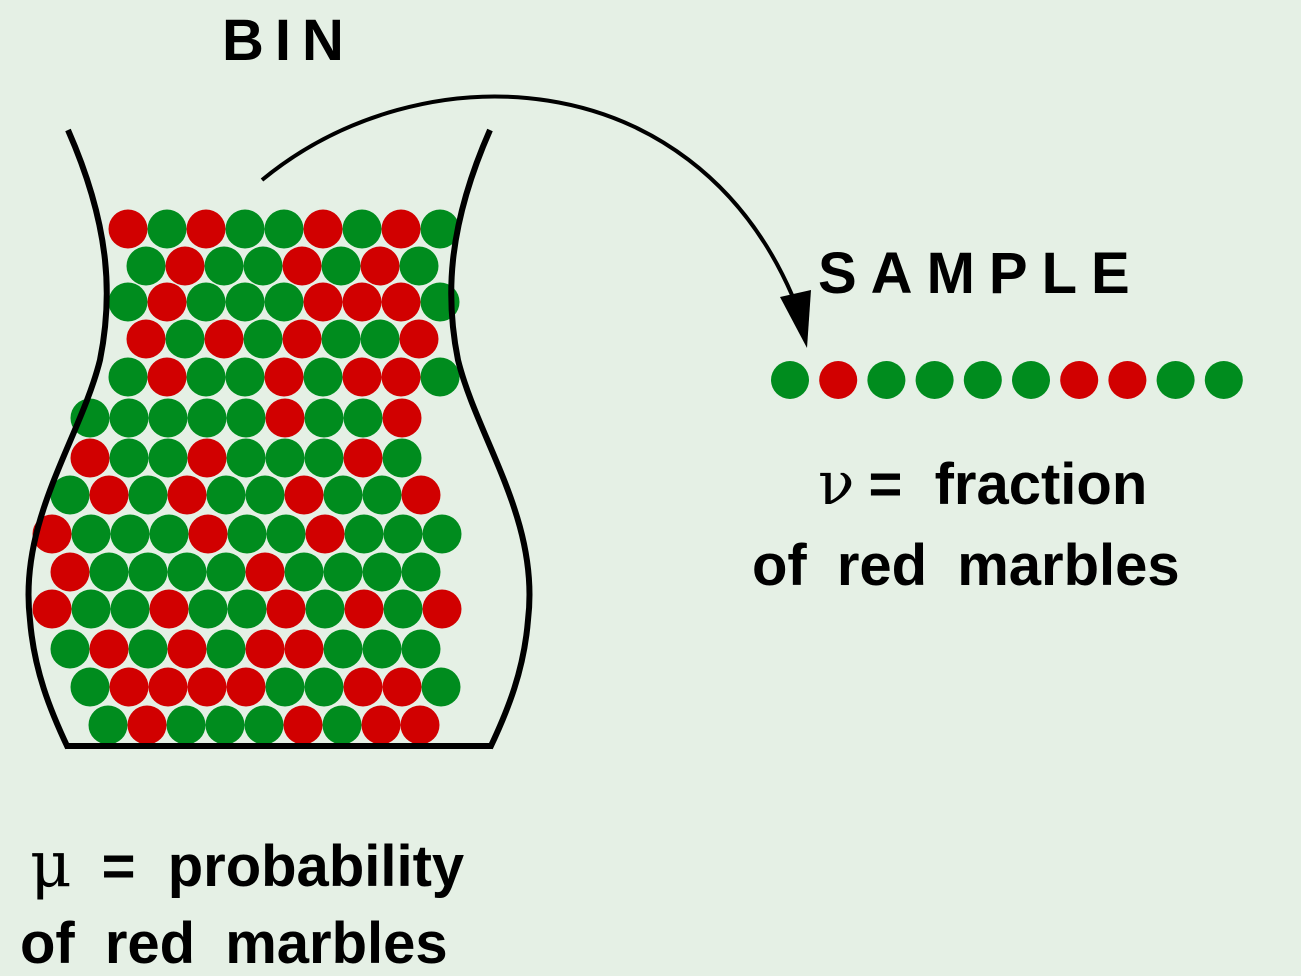  Describe the element at coordinates (247, 865) in the screenshot. I see `bin-formula: μ = probability` at that location.